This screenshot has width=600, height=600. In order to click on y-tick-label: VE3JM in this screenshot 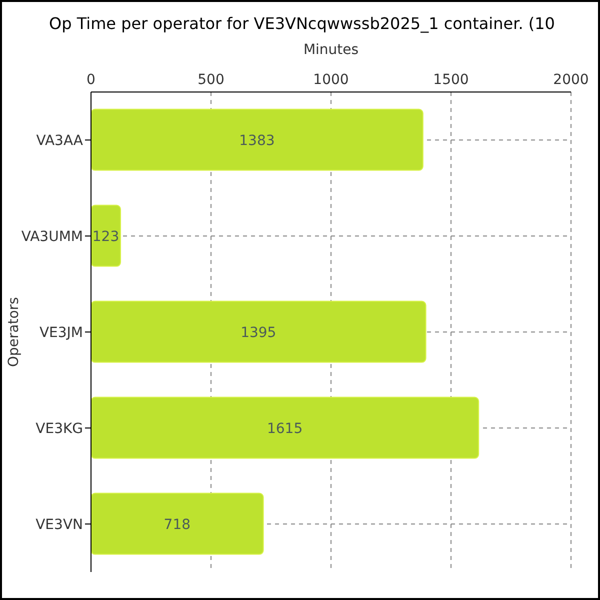, I will do `click(61, 332)`.